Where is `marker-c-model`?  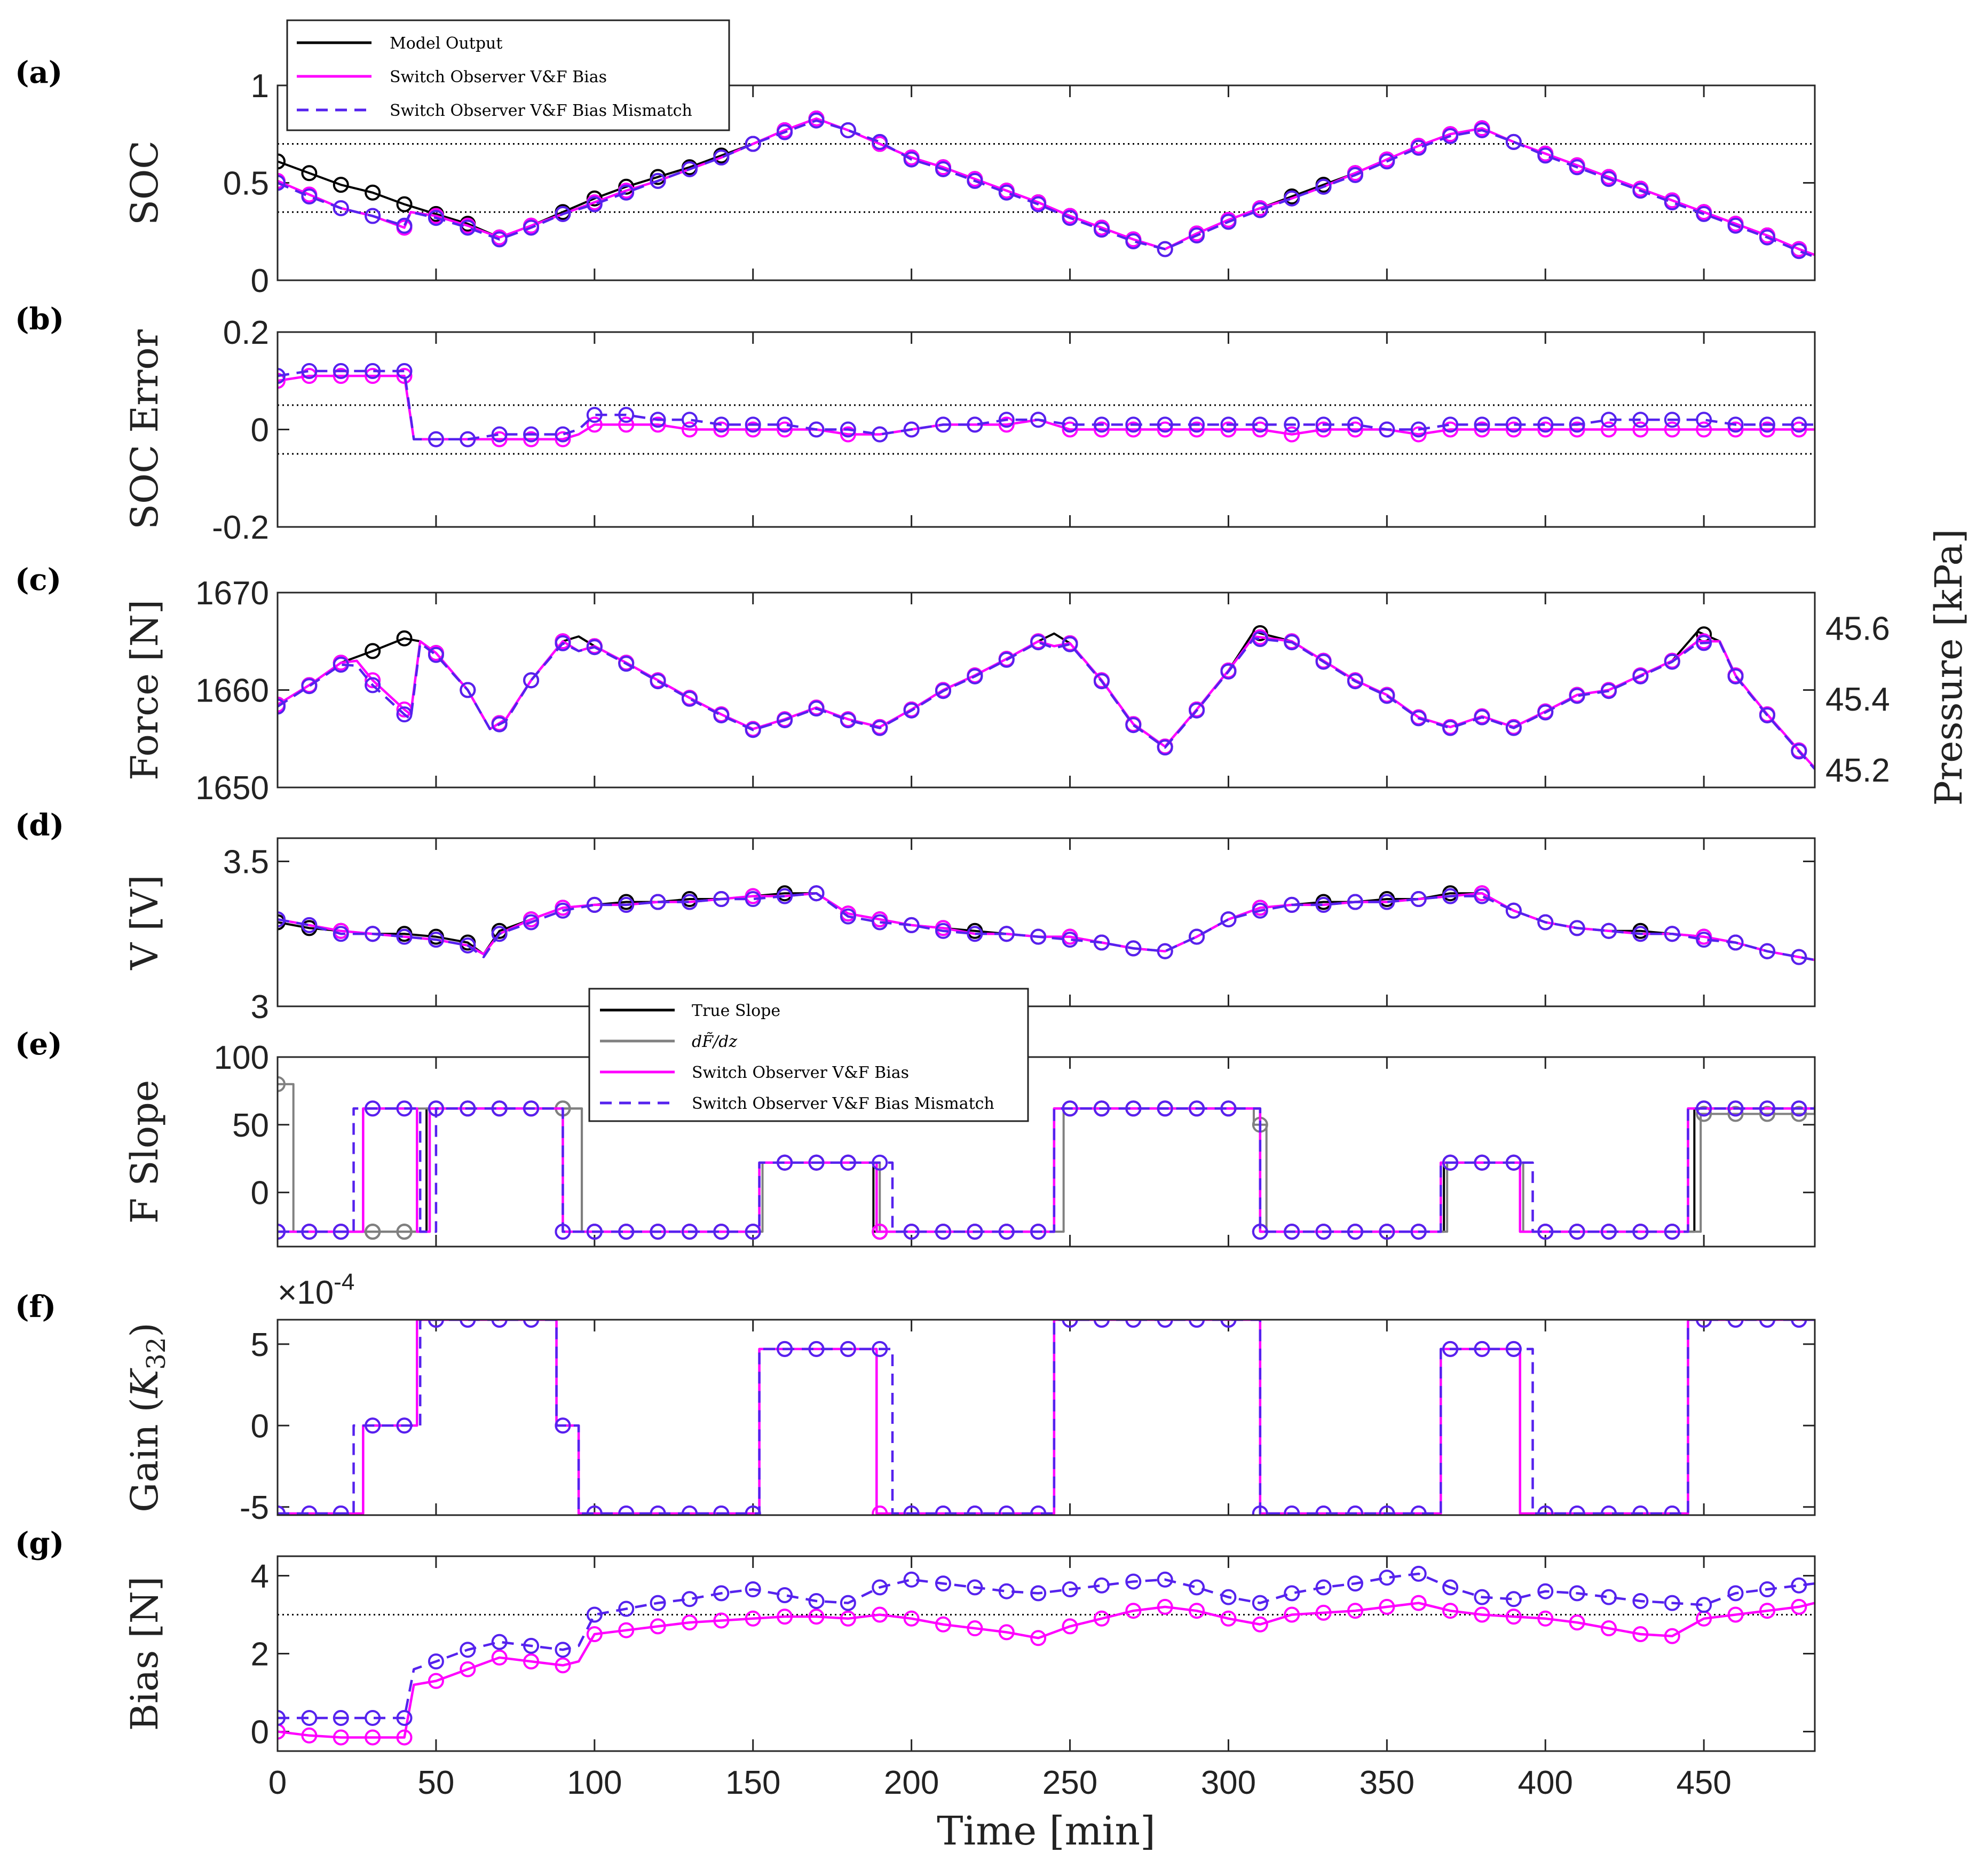
marker-c-model is located at coordinates (405, 638).